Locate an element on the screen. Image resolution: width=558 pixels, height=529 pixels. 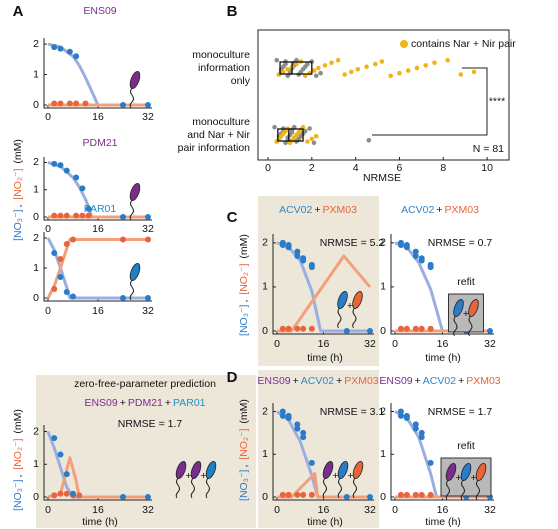
x-tick-label: 10 is located at coordinates (487, 168).